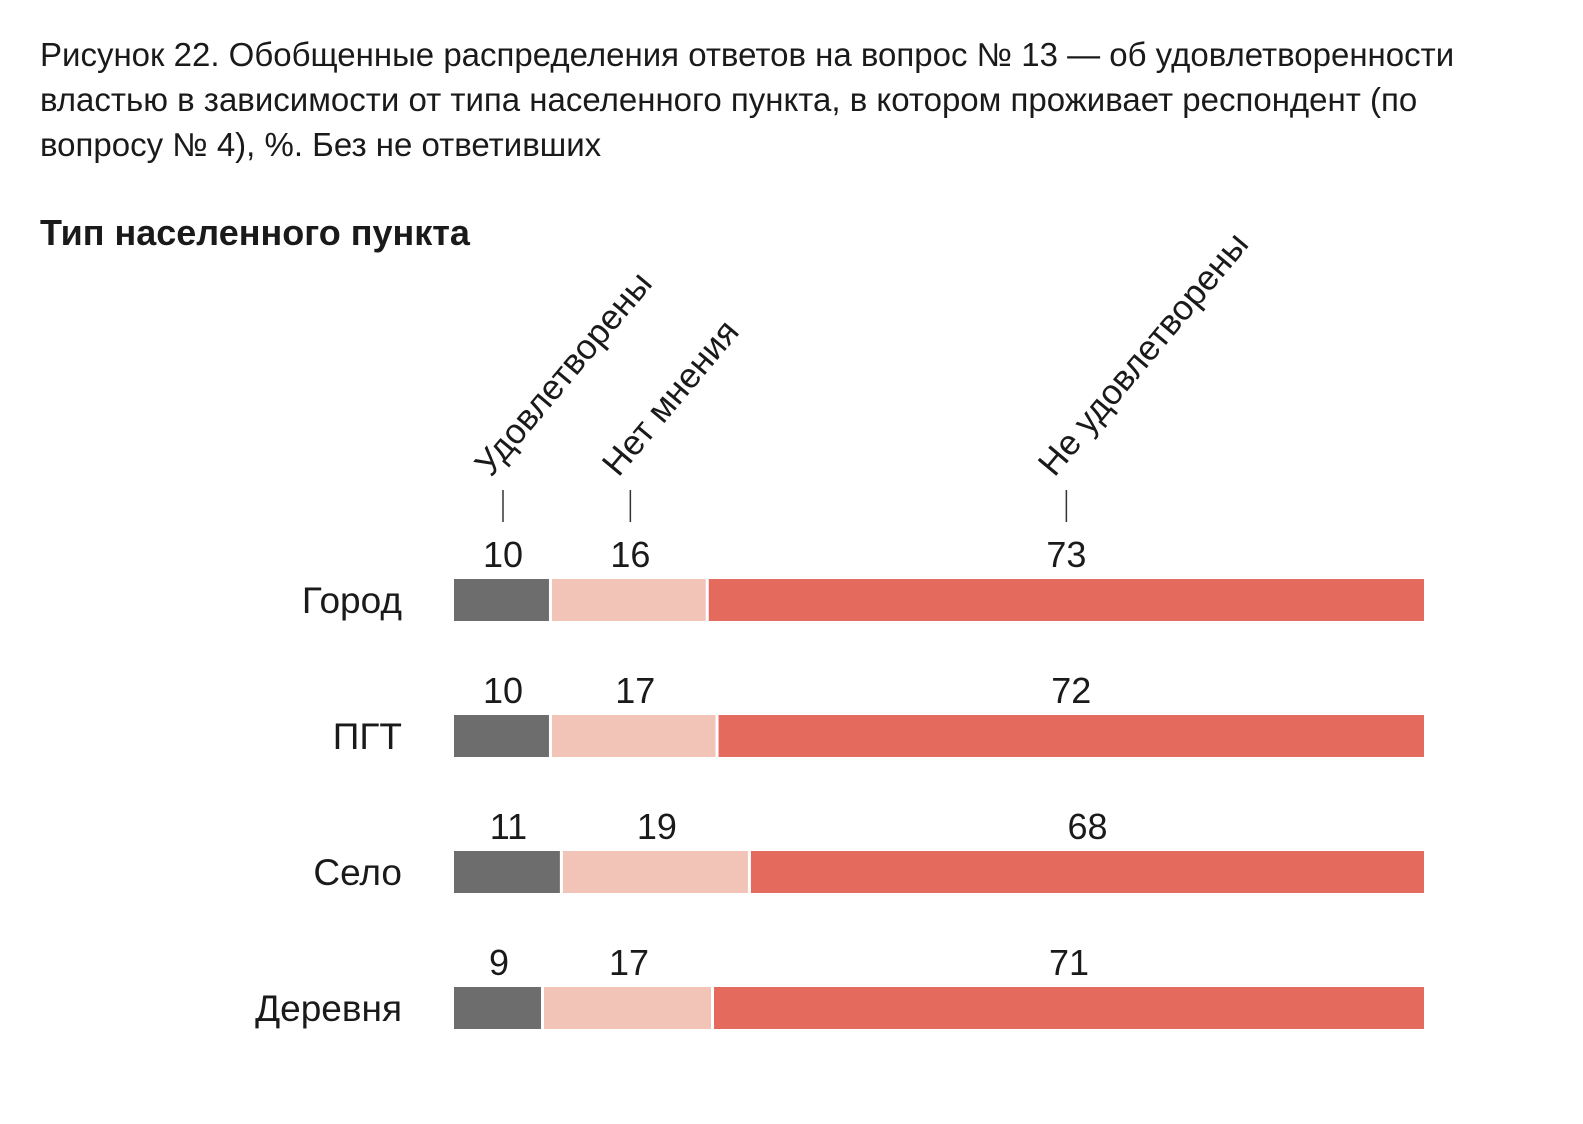  I want to click on value-label-3-3: 68, so click(1087, 826).